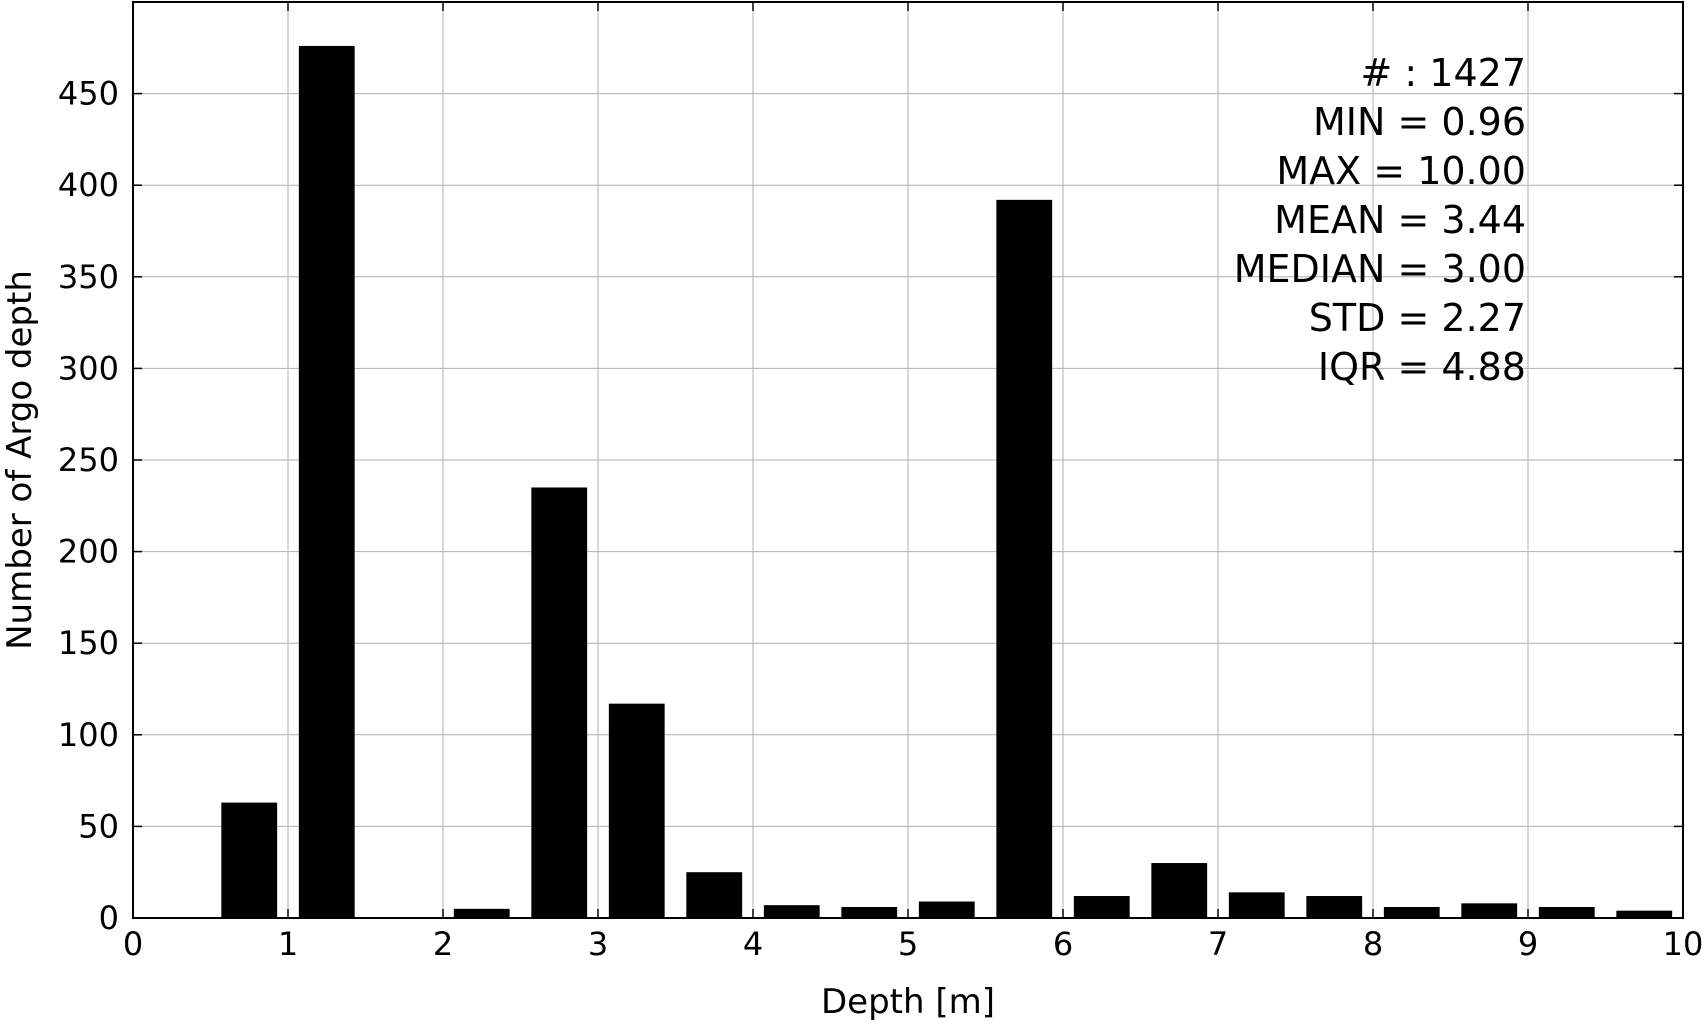 The width and height of the screenshot is (1705, 1025). Describe the element at coordinates (88, 643) in the screenshot. I see `y-tick-label: 150` at that location.